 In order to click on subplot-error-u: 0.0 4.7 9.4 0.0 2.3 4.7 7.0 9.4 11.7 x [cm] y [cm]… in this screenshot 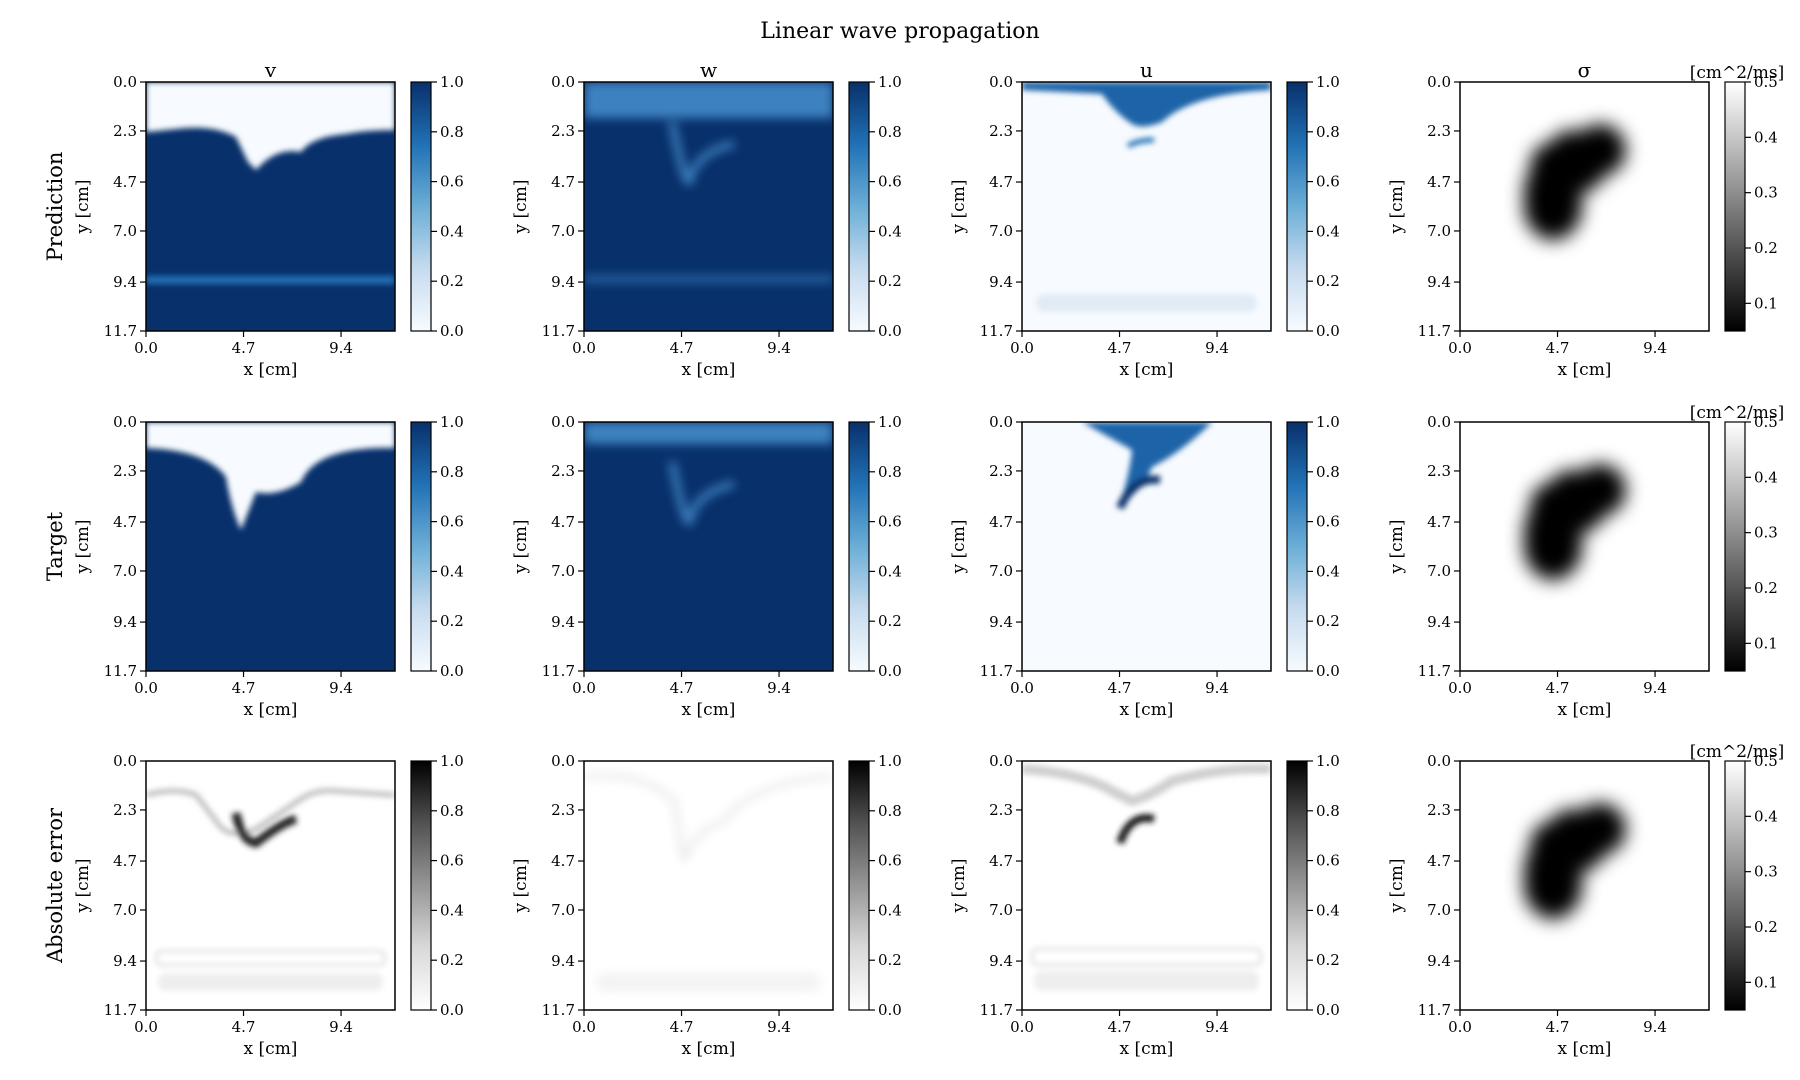, I will do `click(1144, 905)`.